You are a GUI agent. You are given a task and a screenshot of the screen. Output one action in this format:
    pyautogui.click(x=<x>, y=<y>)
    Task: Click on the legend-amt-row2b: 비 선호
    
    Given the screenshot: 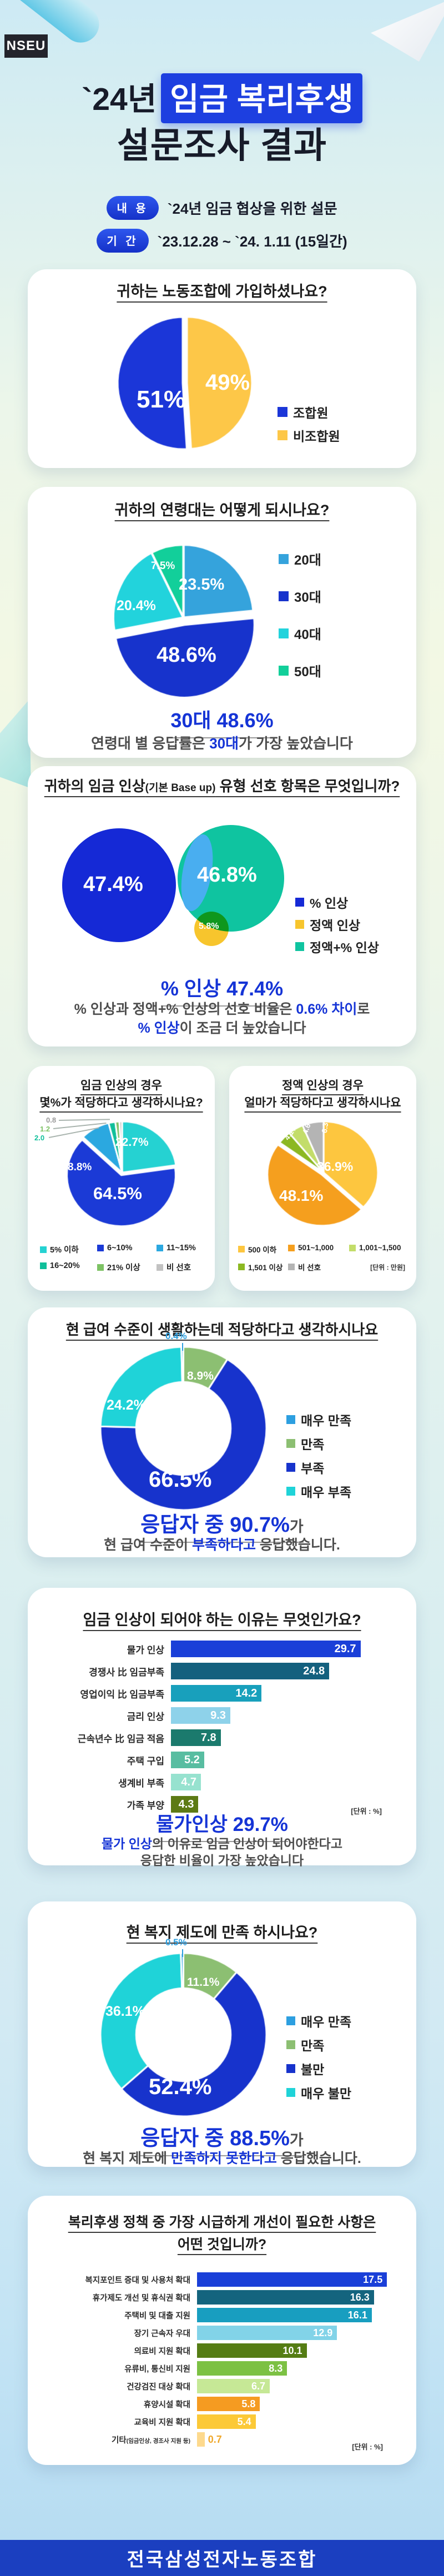 What is the action you would take?
    pyautogui.click(x=304, y=1266)
    